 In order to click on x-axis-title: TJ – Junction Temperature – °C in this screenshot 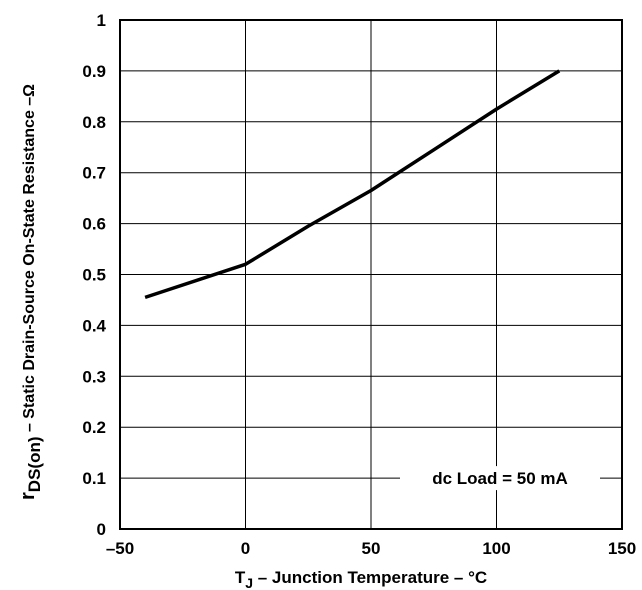, I will do `click(361, 579)`.